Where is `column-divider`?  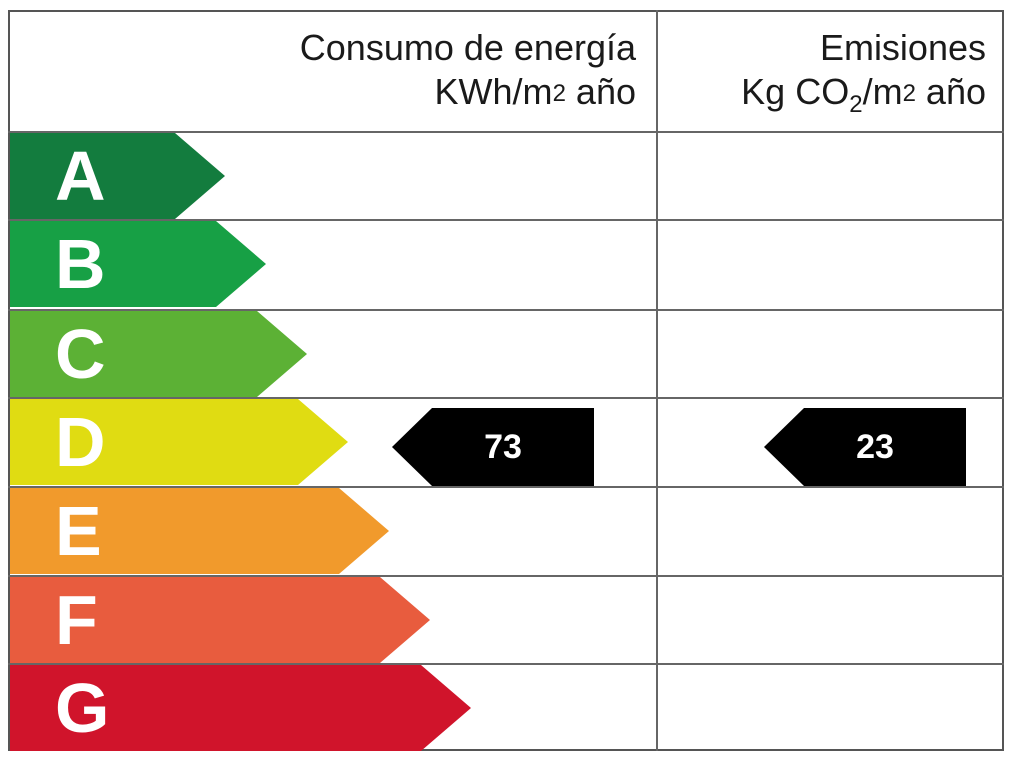 column-divider is located at coordinates (657, 380).